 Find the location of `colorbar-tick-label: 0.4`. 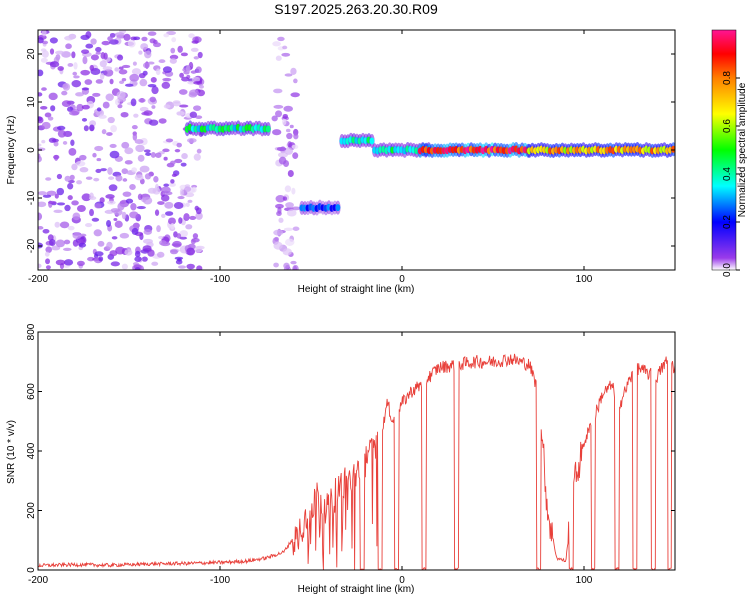

colorbar-tick-label: 0.4 is located at coordinates (727, 174).